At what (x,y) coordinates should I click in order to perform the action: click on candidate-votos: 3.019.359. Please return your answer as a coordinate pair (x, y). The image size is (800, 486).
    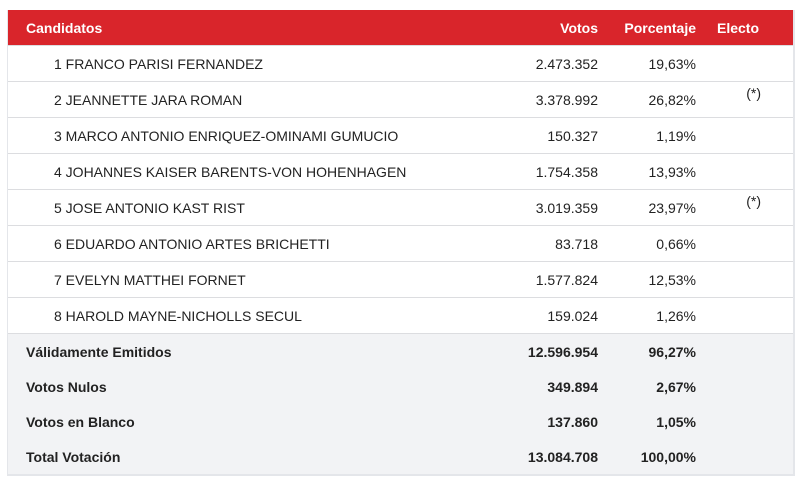
    Looking at the image, I should click on (566, 207).